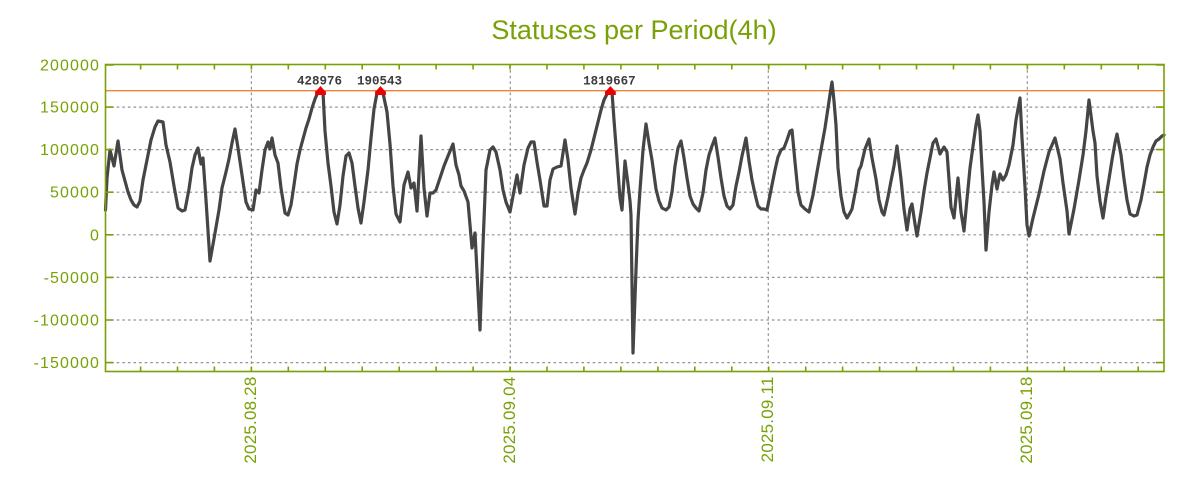 The image size is (1200, 500). Describe the element at coordinates (609, 82) in the screenshot. I see `svg-text: 1819667` at that location.